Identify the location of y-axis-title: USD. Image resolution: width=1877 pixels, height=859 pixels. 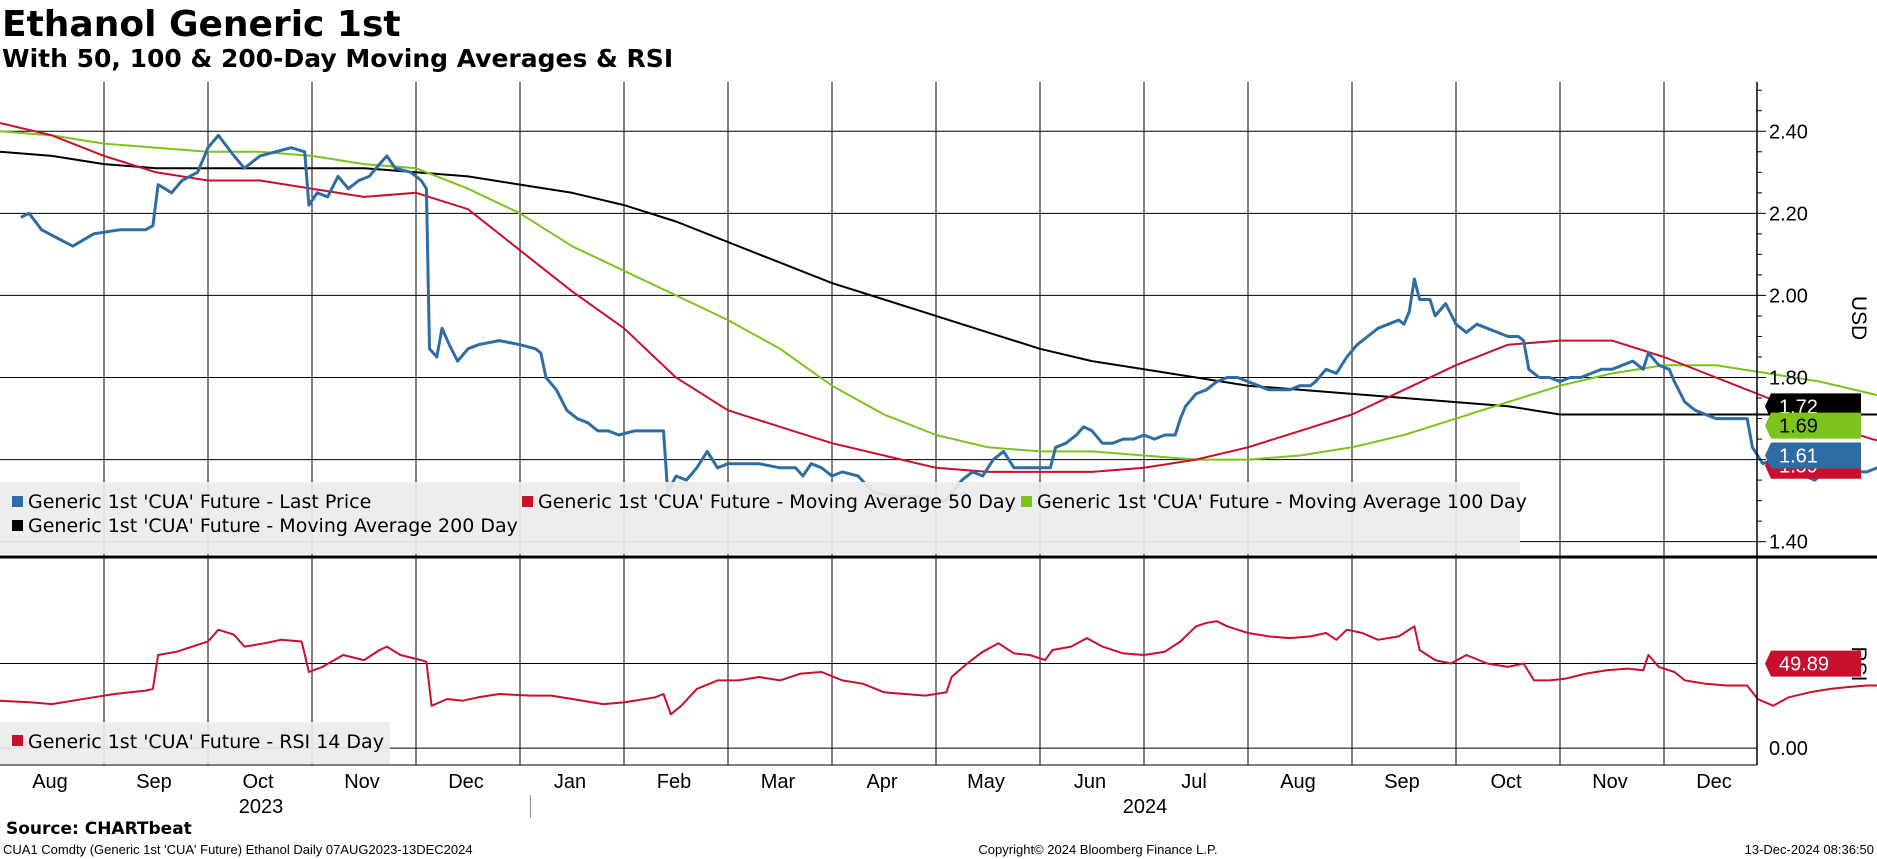
(1858, 318).